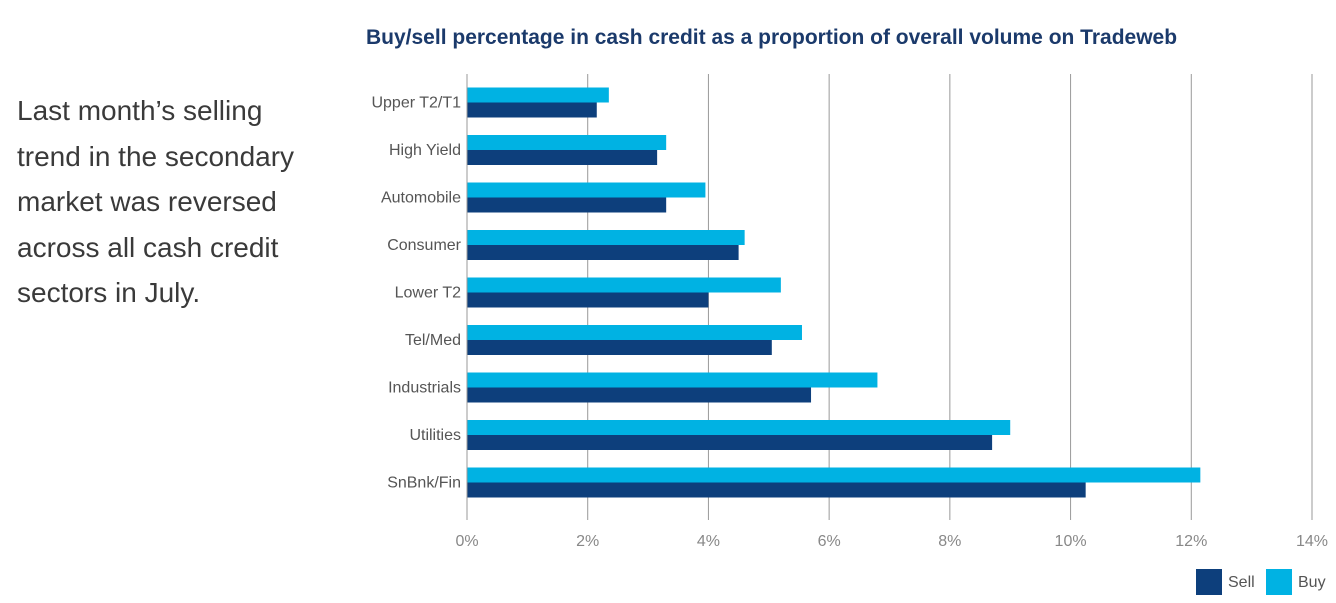  Describe the element at coordinates (587, 541) in the screenshot. I see `x-tick-label: 2%` at that location.